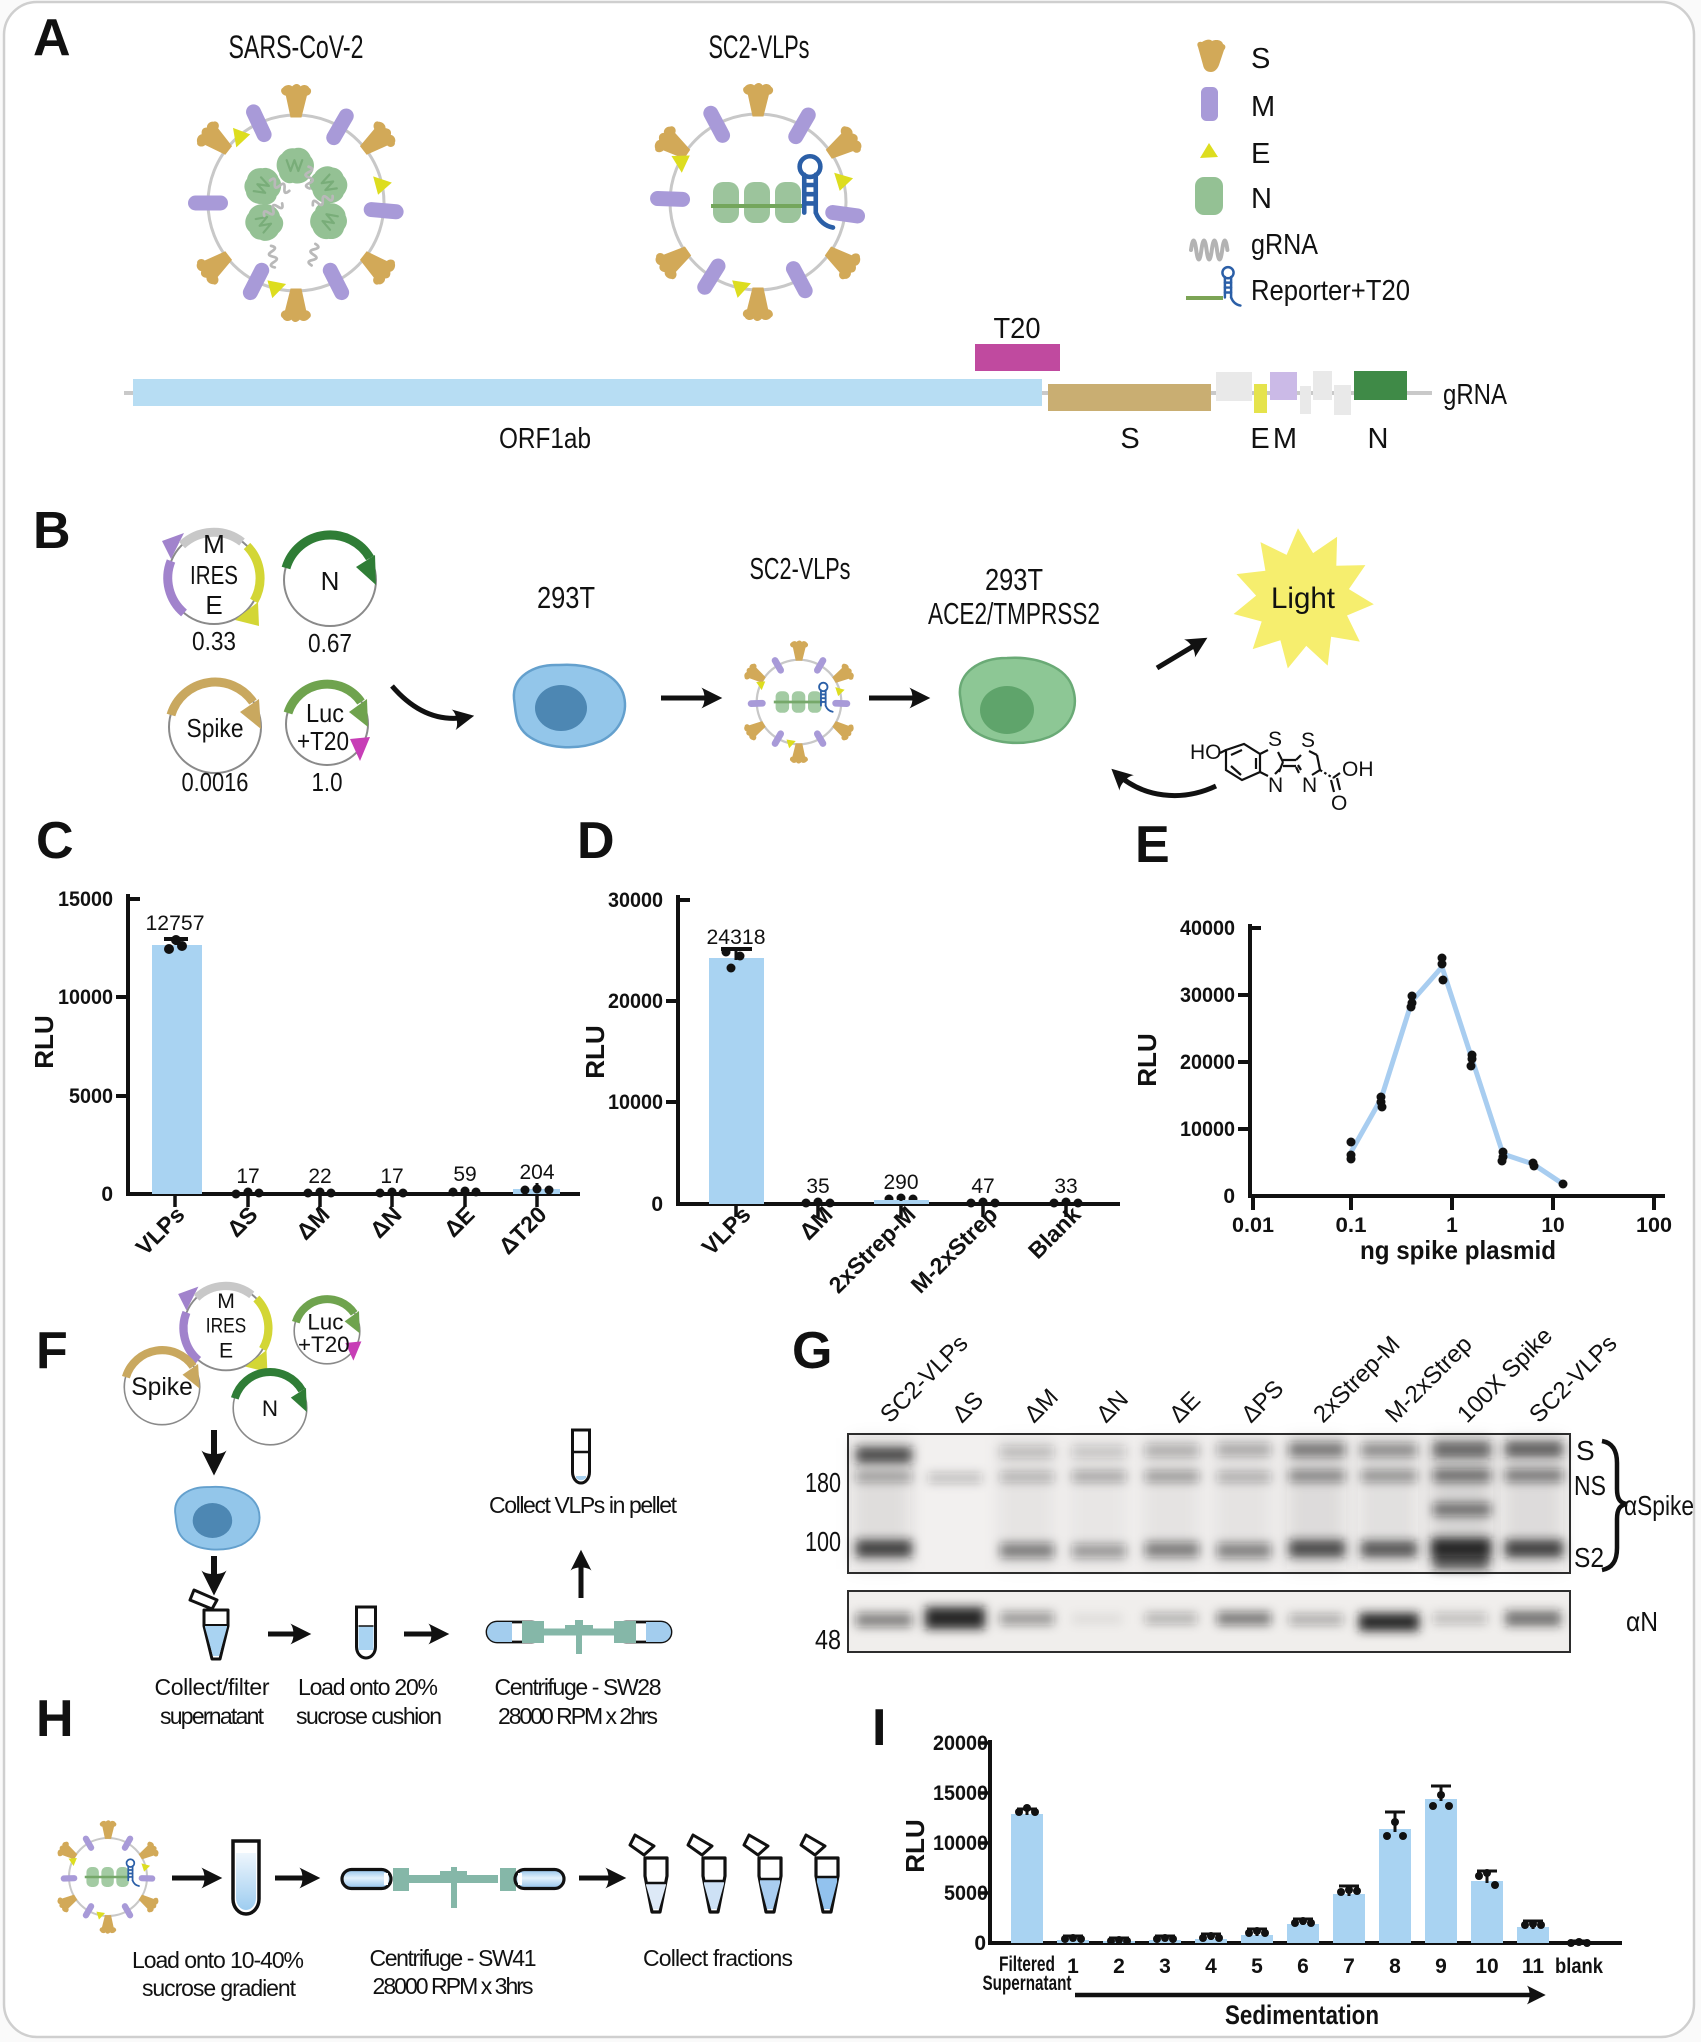  What do you see at coordinates (1330, 291) in the screenshot?
I see `svg-text: Reporter+T20` at bounding box center [1330, 291].